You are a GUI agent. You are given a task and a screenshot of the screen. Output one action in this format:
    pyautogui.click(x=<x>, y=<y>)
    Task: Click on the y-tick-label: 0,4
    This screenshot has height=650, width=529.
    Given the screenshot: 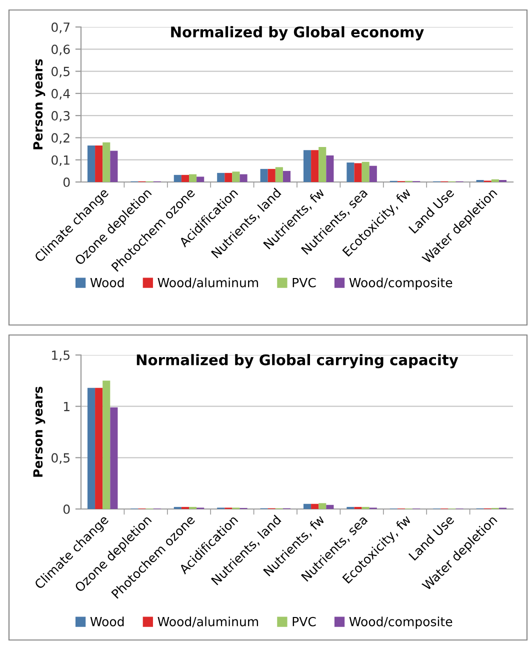 What is the action you would take?
    pyautogui.click(x=61, y=94)
    